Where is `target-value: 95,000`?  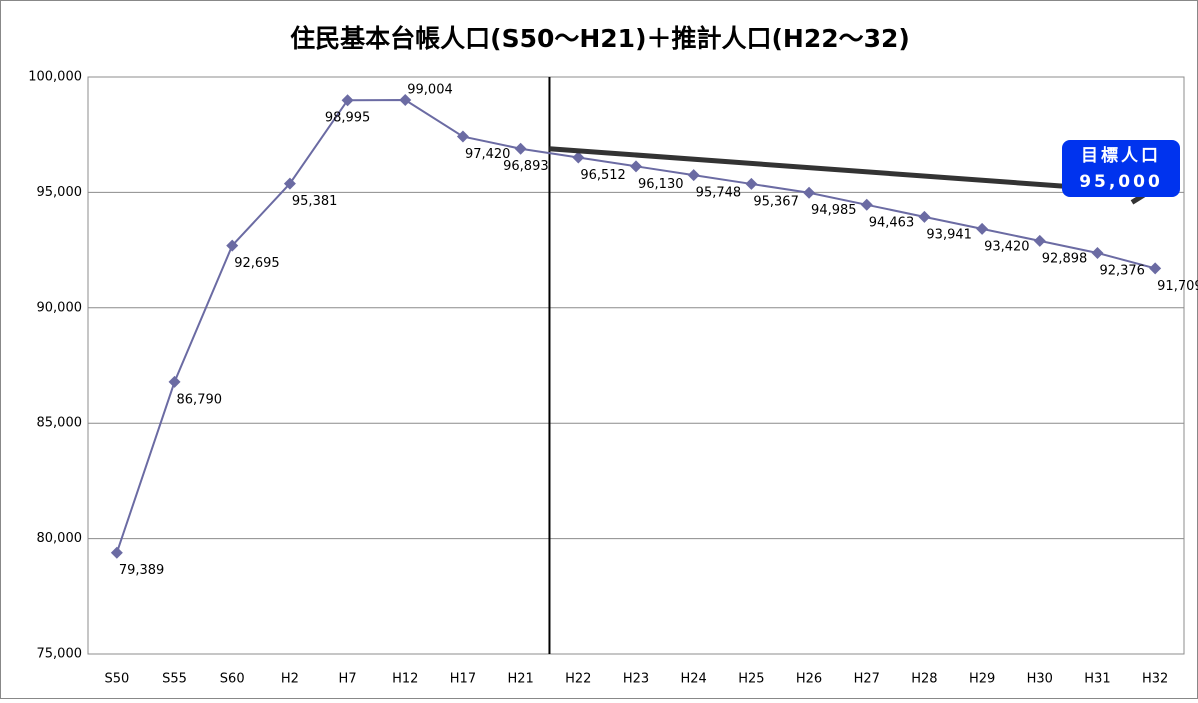 target-value: 95,000 is located at coordinates (1121, 182).